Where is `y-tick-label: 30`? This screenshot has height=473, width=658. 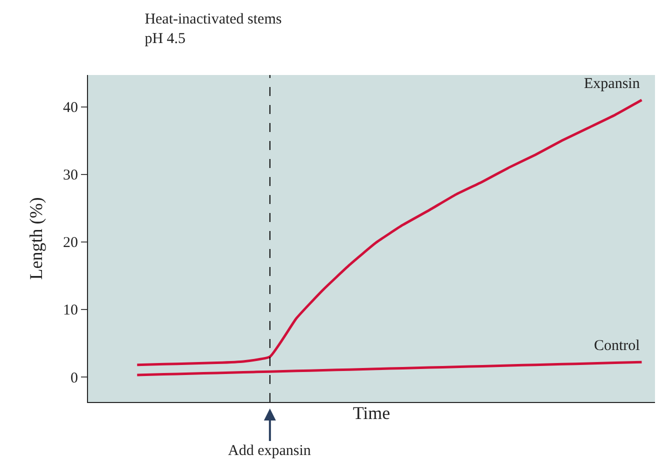
y-tick-label: 30 is located at coordinates (70, 176).